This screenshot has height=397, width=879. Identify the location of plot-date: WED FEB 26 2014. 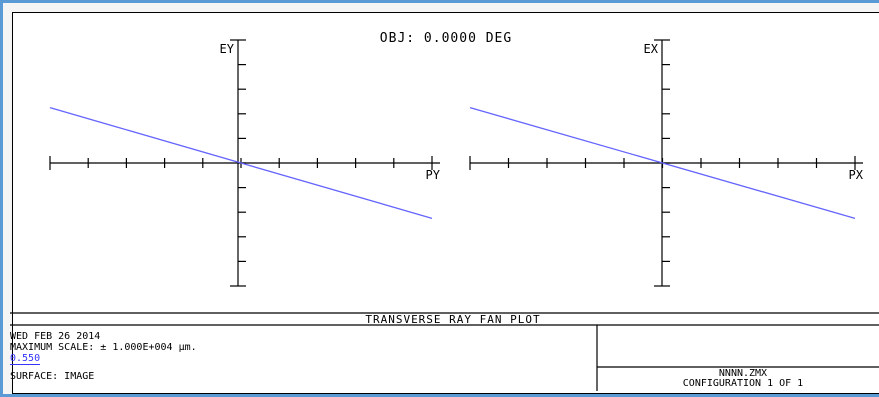
(55, 336).